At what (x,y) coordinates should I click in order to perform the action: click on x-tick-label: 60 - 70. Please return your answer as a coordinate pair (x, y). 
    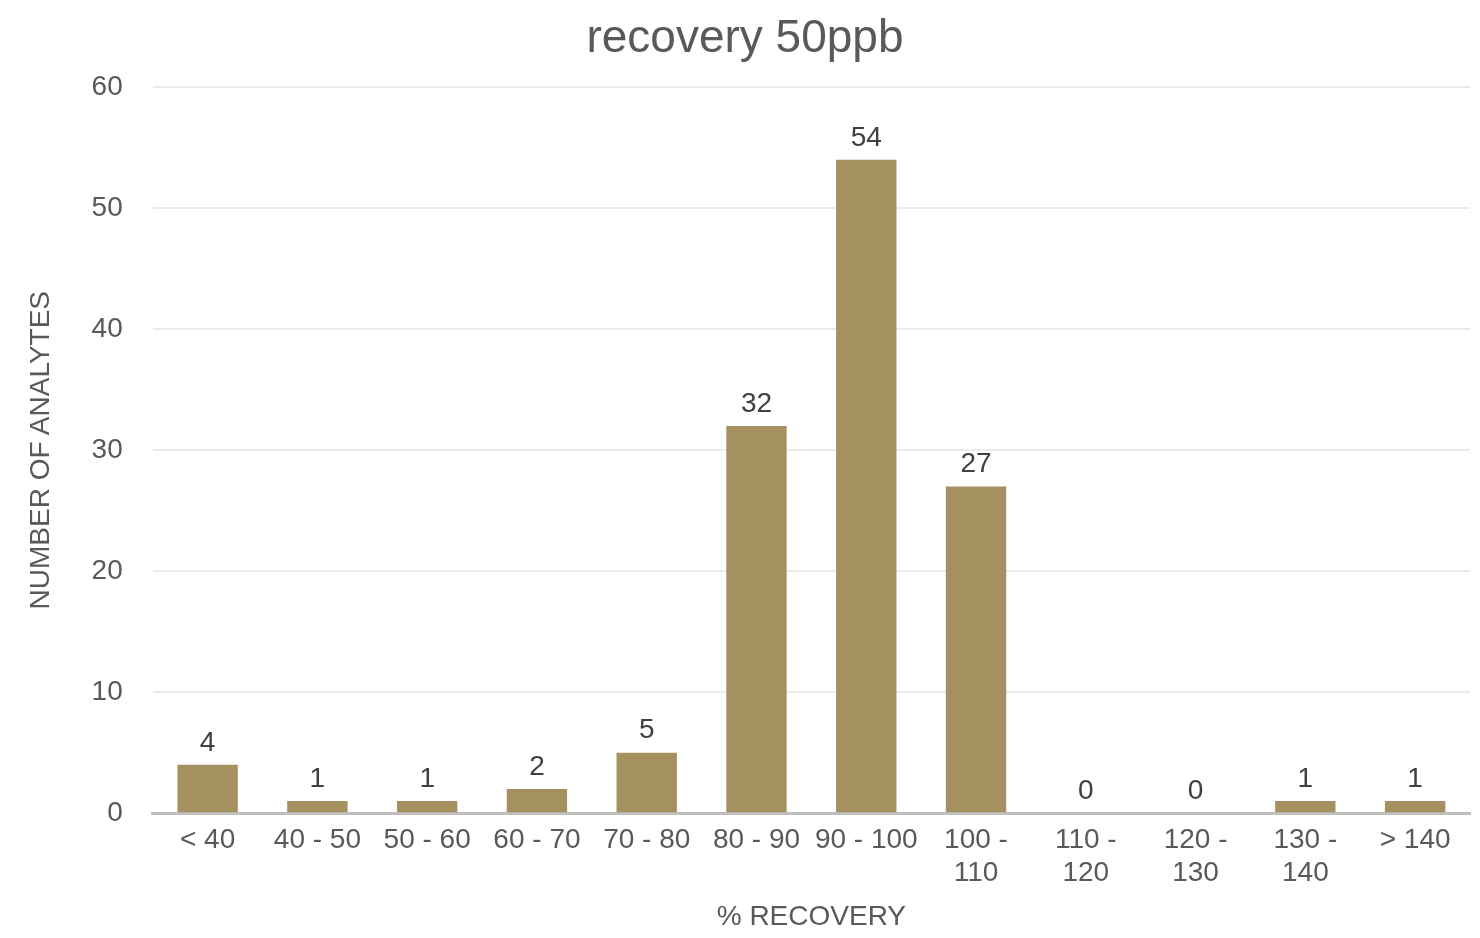
    Looking at the image, I should click on (537, 838).